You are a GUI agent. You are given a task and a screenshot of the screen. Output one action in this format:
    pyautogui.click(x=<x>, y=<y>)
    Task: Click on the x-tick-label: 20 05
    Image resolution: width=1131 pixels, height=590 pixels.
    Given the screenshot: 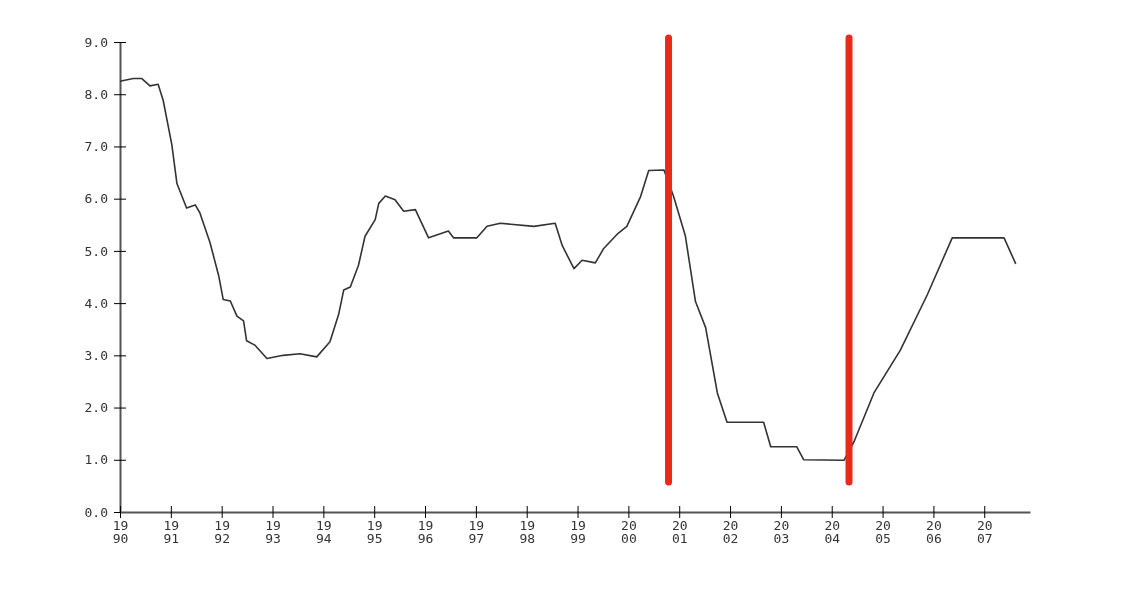 What is the action you would take?
    pyautogui.click(x=883, y=532)
    